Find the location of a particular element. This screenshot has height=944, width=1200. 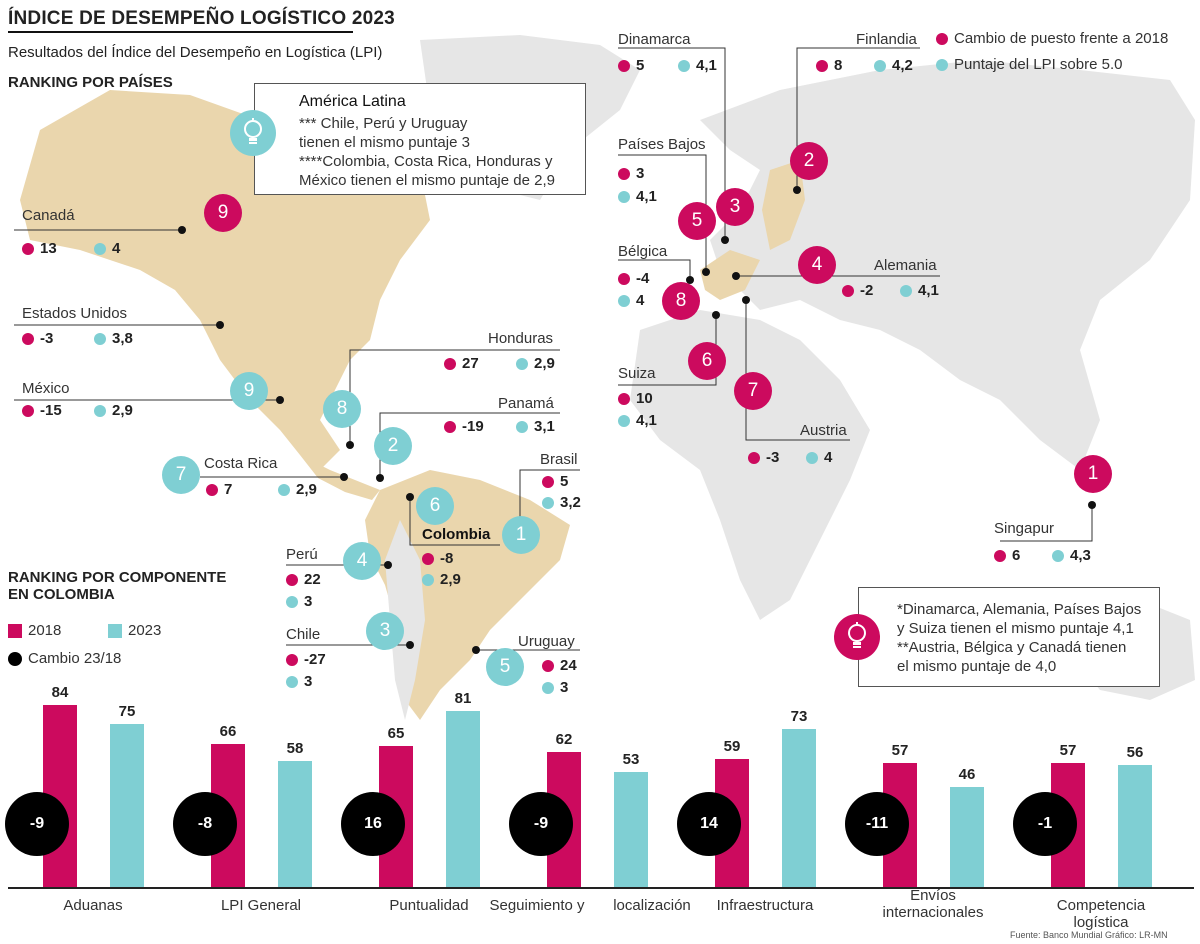

country-dinamarca-score: 4,1 is located at coordinates (697, 65).